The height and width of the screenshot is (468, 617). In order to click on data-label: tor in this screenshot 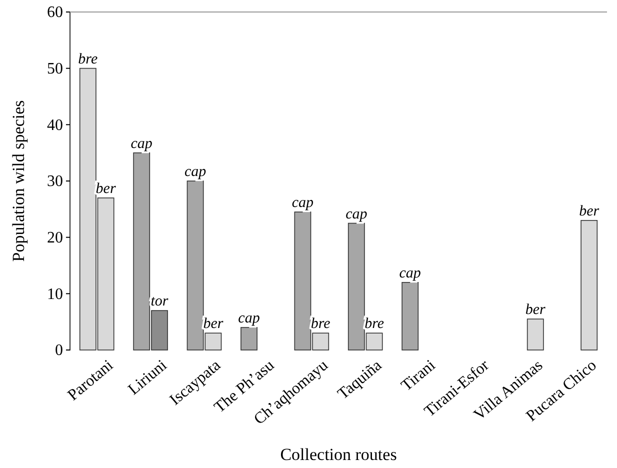, I will do `click(159, 302)`.